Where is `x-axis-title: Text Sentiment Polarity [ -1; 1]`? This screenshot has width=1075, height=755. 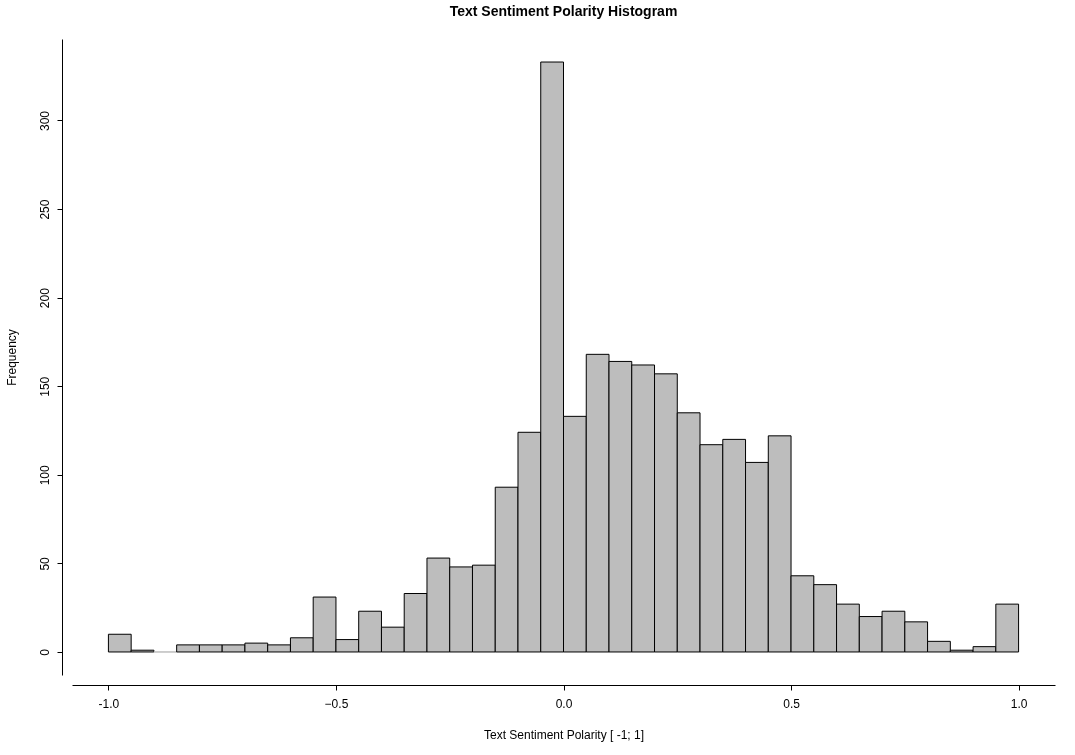 x-axis-title: Text Sentiment Polarity [ -1; 1] is located at coordinates (564, 734).